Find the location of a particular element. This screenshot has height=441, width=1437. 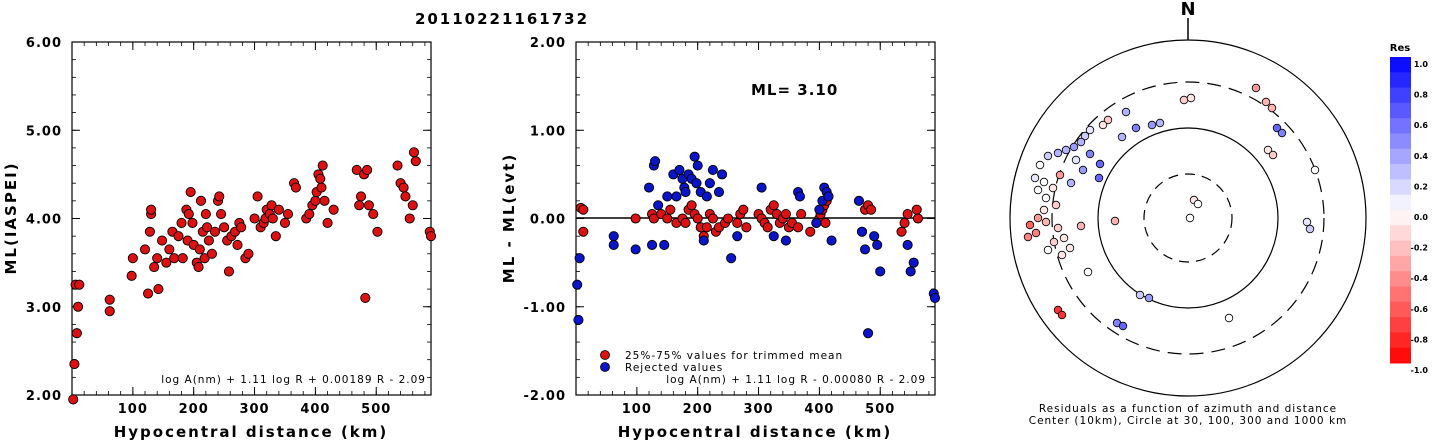

legend-rejected-label: Rejected values is located at coordinates (674, 368).